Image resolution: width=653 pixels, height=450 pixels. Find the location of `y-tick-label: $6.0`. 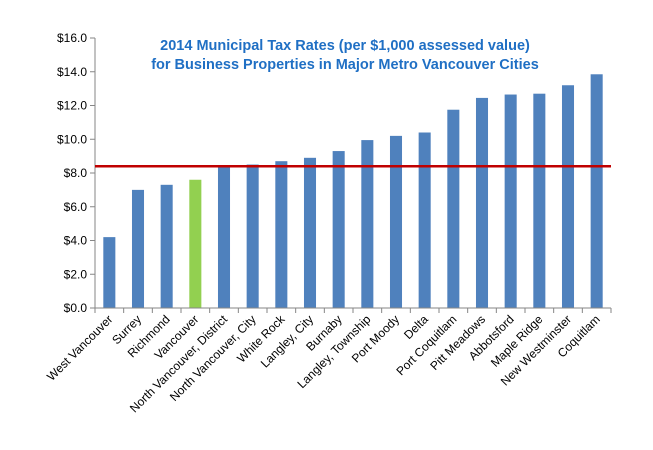

y-tick-label: $6.0 is located at coordinates (76, 207).